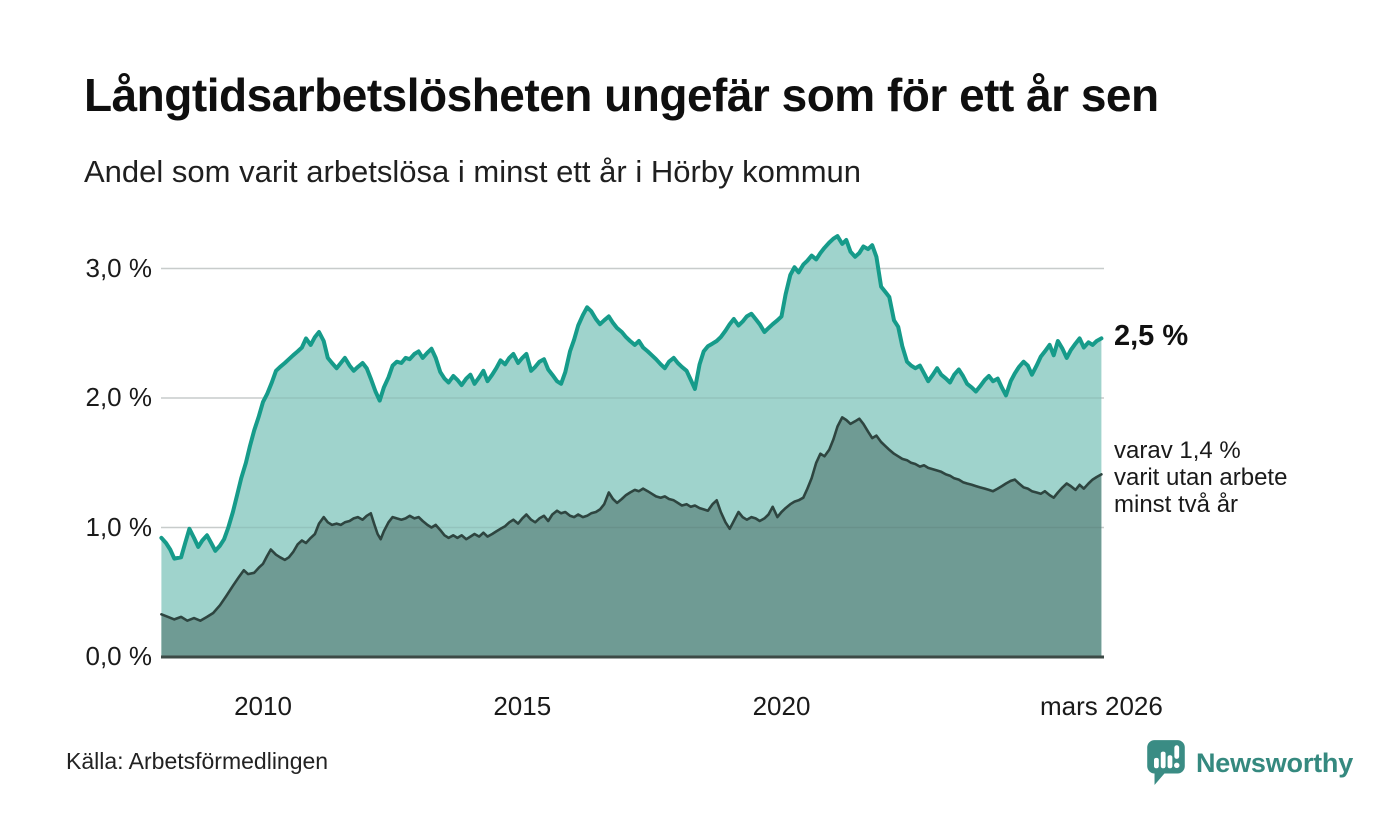 The width and height of the screenshot is (1400, 840). I want to click on y-tick-label: 2,0 %, so click(119, 397).